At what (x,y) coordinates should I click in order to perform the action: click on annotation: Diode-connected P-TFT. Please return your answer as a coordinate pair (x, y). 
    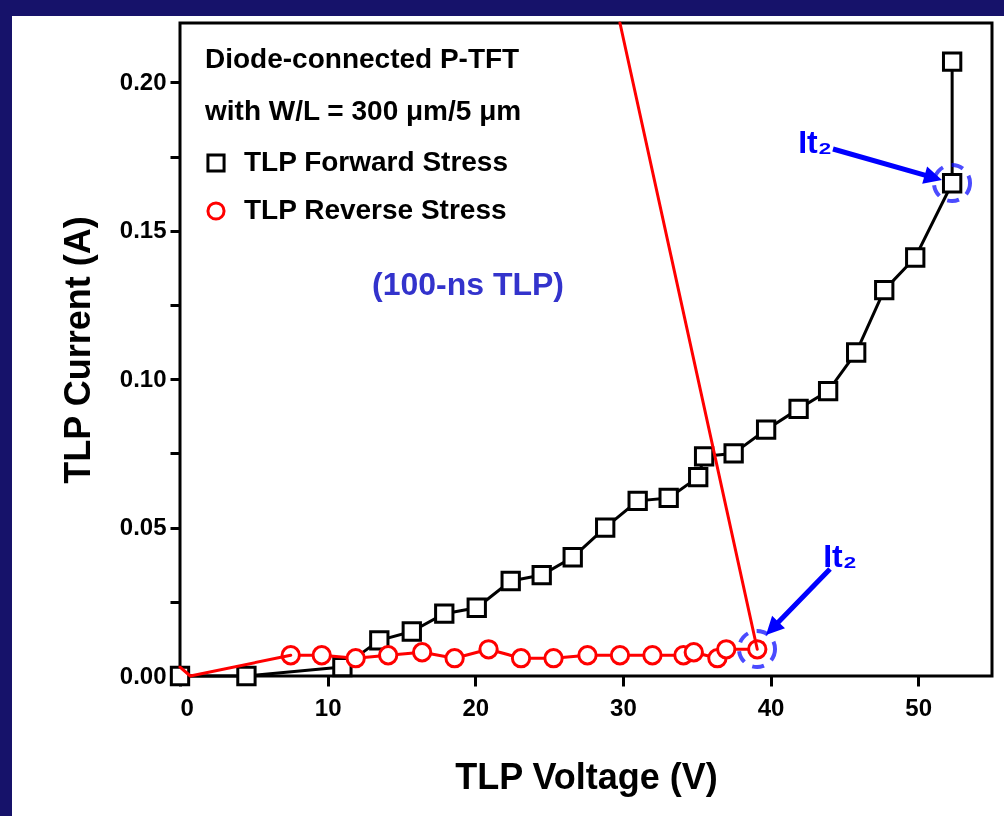
    Looking at the image, I should click on (362, 58).